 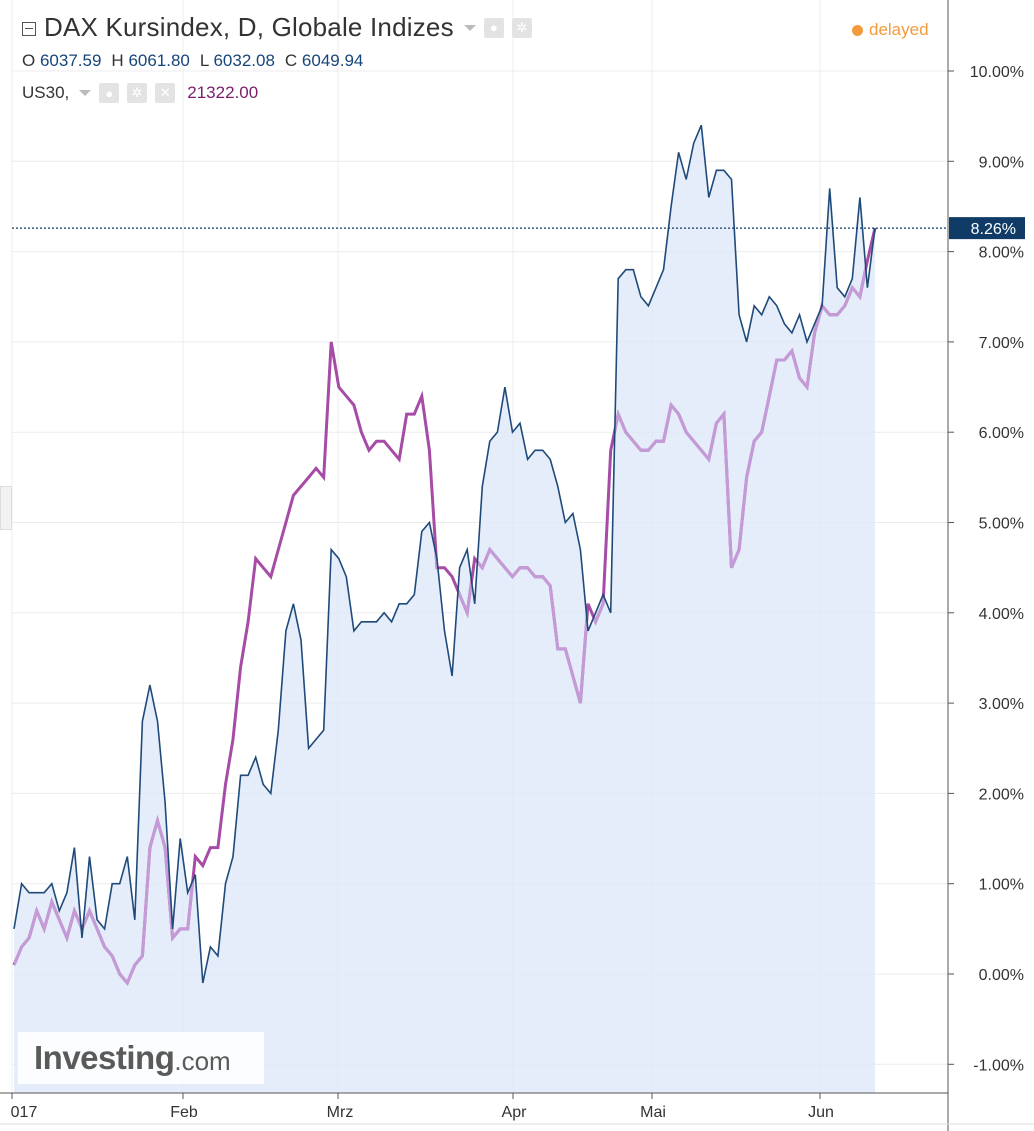 I want to click on ohlc-values: O 6037.59 H 6061.80 L 6032.08 C 6049.94, so click(x=277, y=61).